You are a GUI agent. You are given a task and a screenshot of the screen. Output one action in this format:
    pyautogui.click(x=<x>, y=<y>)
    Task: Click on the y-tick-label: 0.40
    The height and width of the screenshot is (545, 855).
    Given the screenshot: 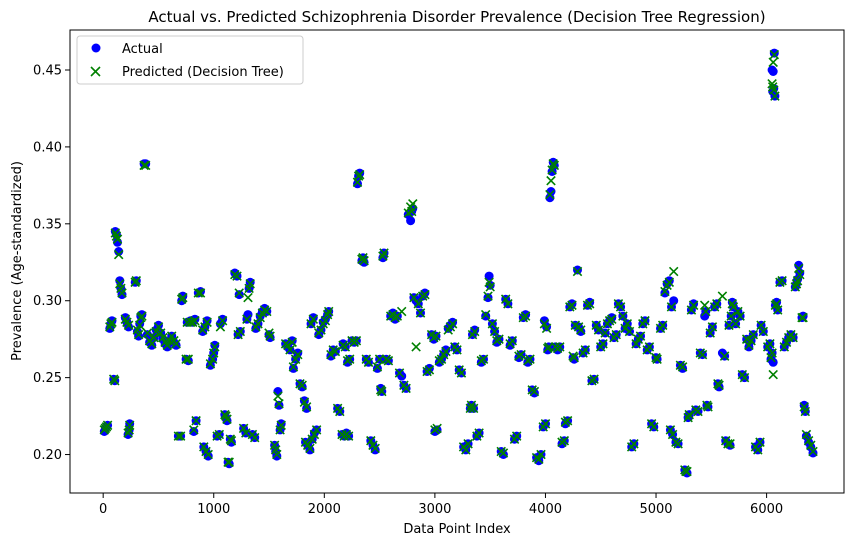 What is the action you would take?
    pyautogui.click(x=47, y=147)
    